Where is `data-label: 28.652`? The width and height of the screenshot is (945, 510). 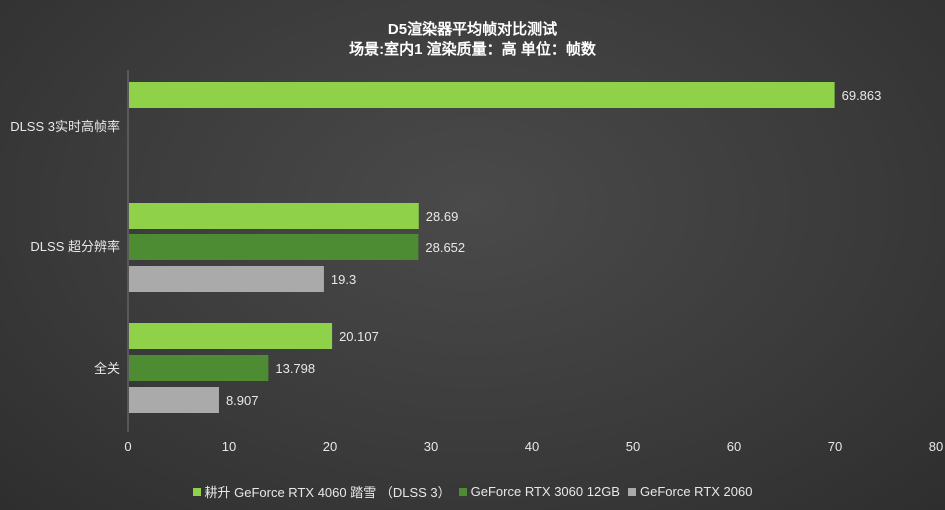 data-label: 28.652 is located at coordinates (445, 247).